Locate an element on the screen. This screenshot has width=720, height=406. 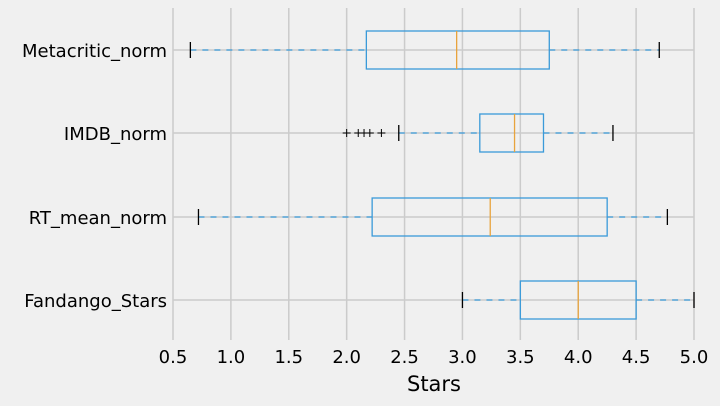
x-axis-label: Stars is located at coordinates (434, 384).